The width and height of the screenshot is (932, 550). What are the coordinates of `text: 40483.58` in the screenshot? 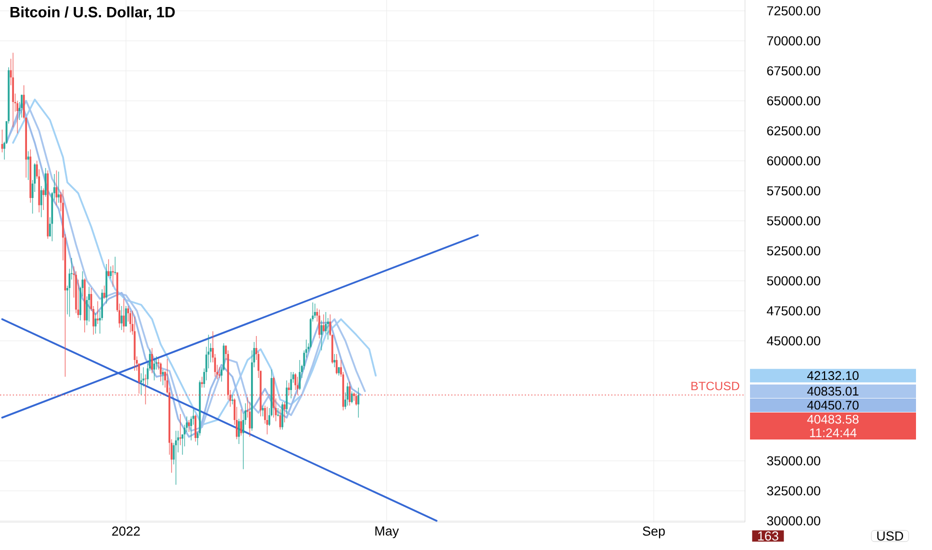 It's located at (833, 419).